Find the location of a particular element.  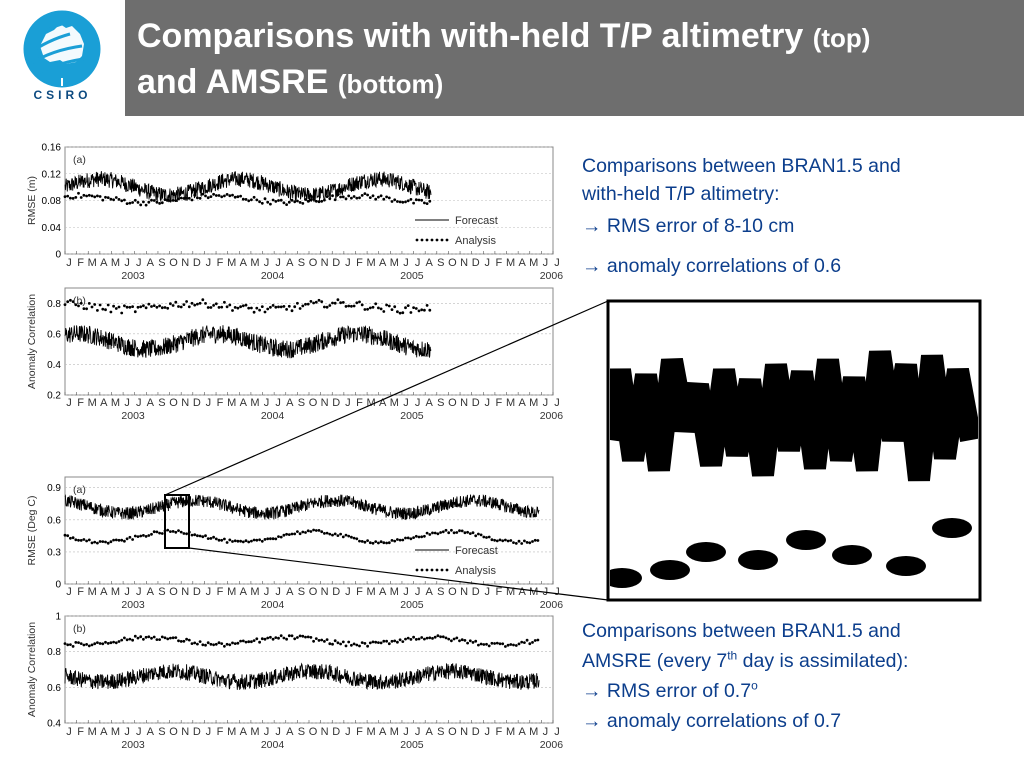

x-tick-label: D is located at coordinates (336, 592).